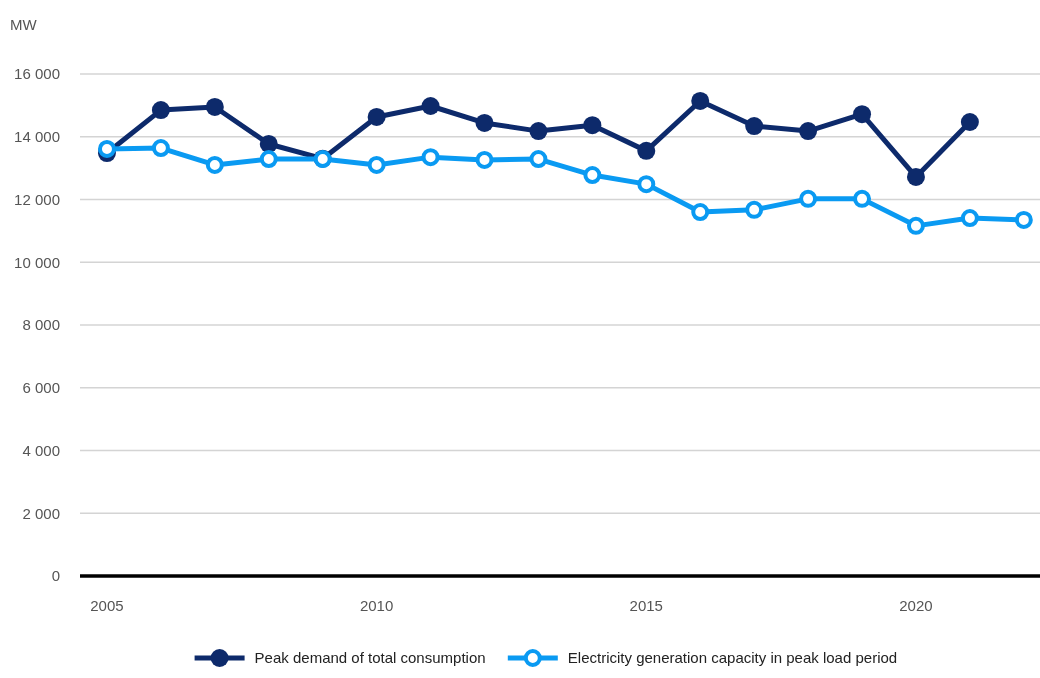 This screenshot has height=678, width=1040. What do you see at coordinates (37, 74) in the screenshot?
I see `y-tick-label: 16 000` at bounding box center [37, 74].